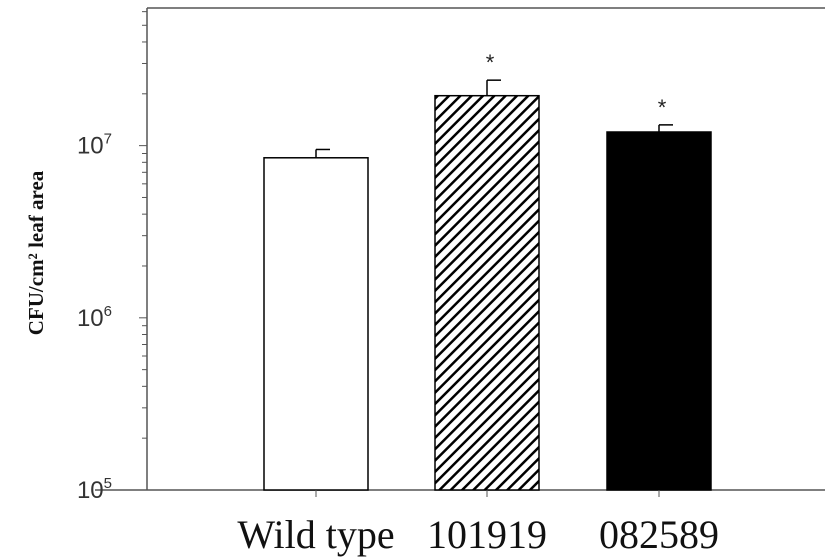 This screenshot has width=825, height=559. I want to click on x-tick-label: 082589, so click(659, 534).